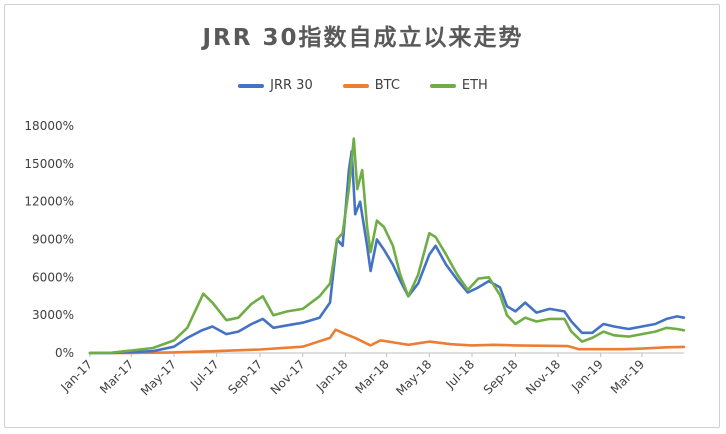 The image size is (726, 434). What do you see at coordinates (251, 85) in the screenshot?
I see `legend-swatch-jrr30` at bounding box center [251, 85].